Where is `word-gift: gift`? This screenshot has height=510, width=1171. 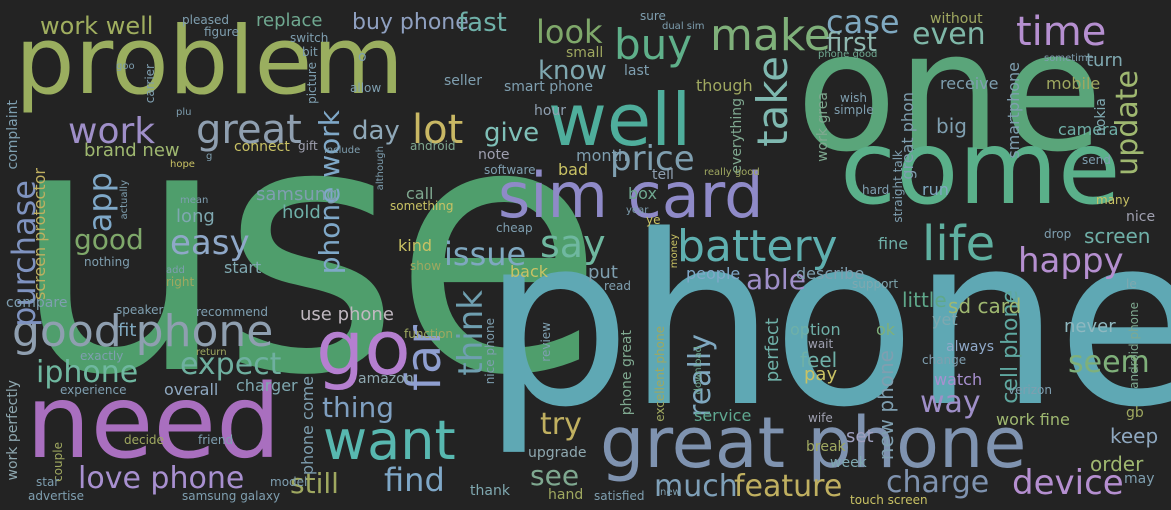
word-gift: gift is located at coordinates (308, 146).